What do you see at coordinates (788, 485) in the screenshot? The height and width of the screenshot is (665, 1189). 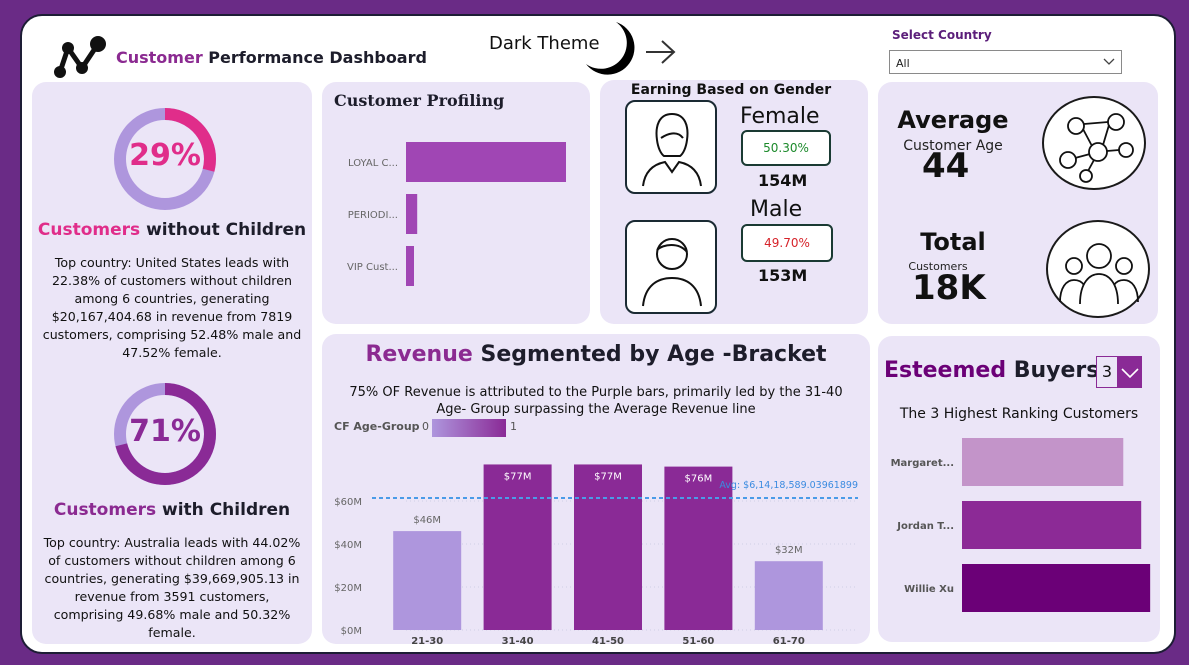 I see `average-line-label: Avg: $6,14,18,589.03961899` at bounding box center [788, 485].